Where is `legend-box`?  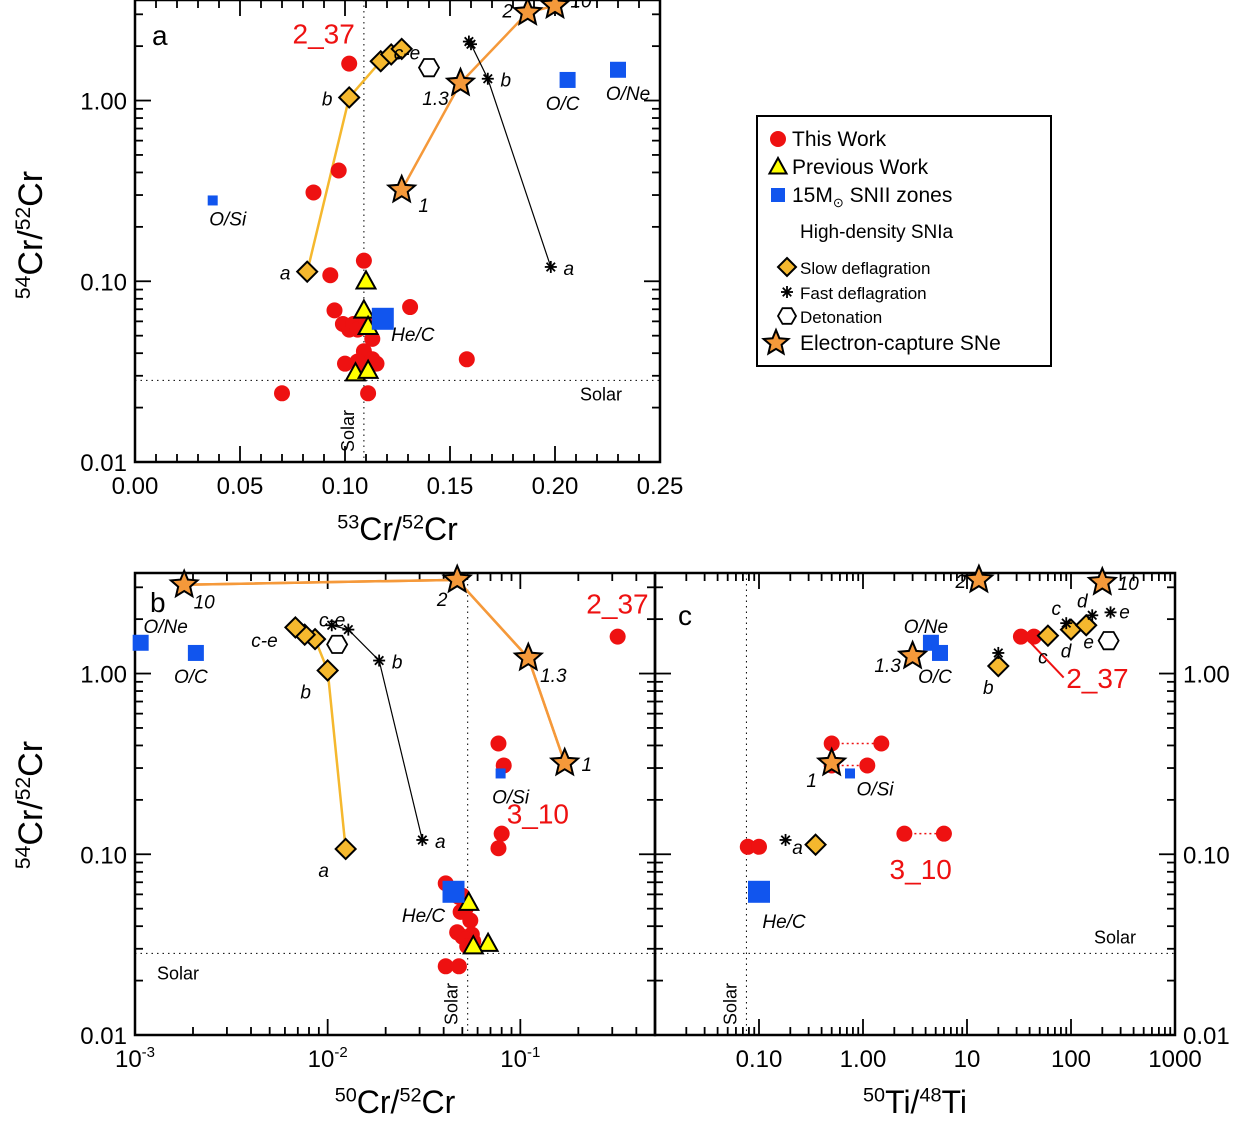 legend-box is located at coordinates (904, 241).